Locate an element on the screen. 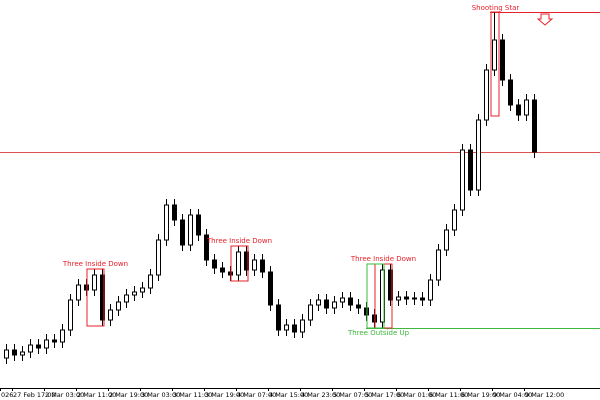 The image size is (600, 400). x-tick-label: 2 Mar 19:00 is located at coordinates (128, 395).